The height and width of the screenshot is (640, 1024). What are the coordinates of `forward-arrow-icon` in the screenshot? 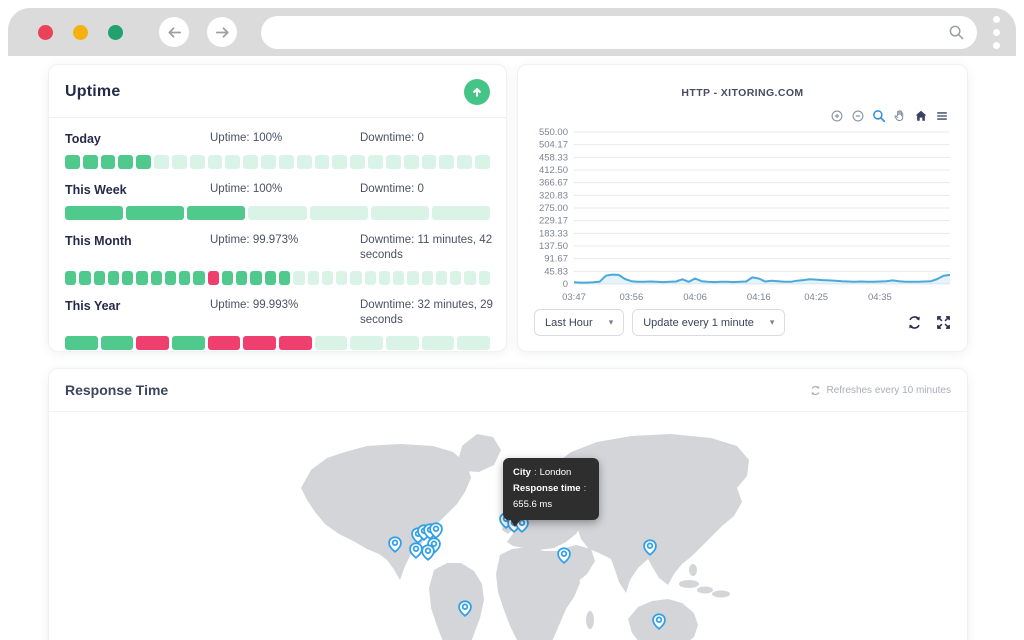 It's located at (222, 32).